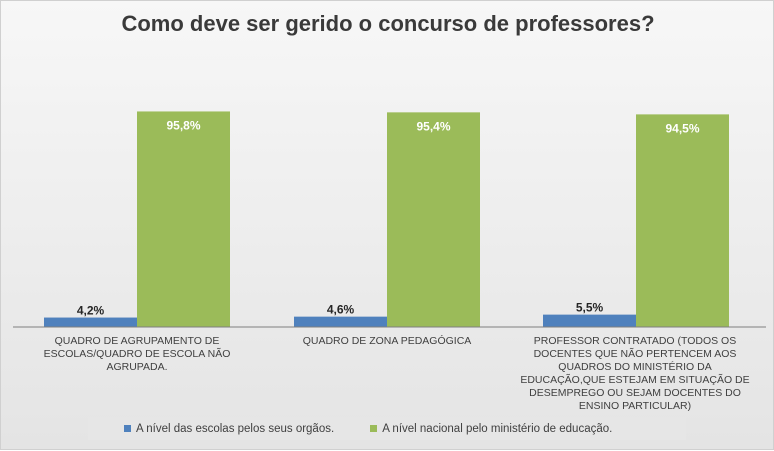  I want to click on legend-item: A nível das escolas pelos seus orgãos., so click(229, 429).